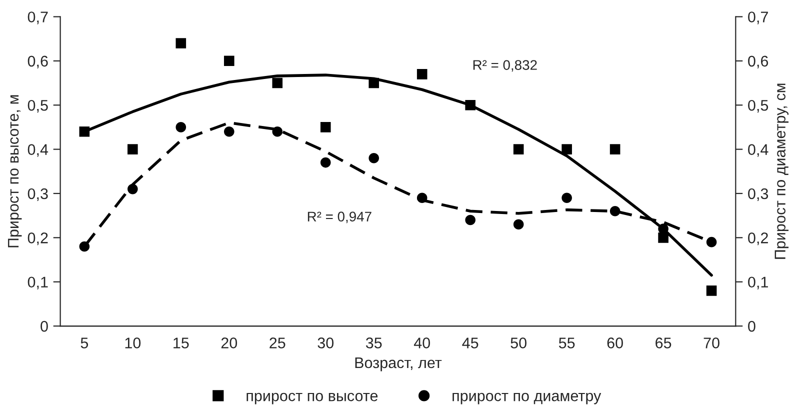 Image resolution: width=804 pixels, height=418 pixels. What do you see at coordinates (38, 106) in the screenshot?
I see `y-tick-label: 0,5` at bounding box center [38, 106].